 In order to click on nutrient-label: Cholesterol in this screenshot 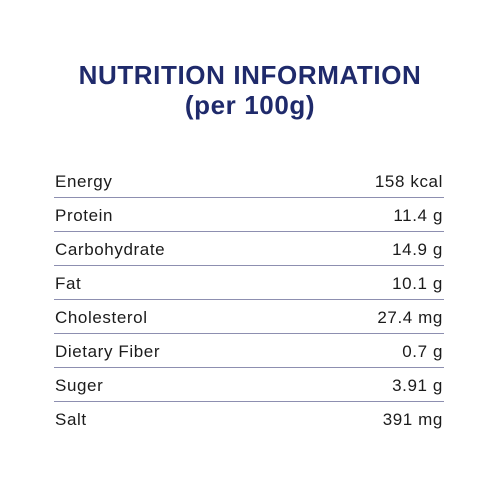, I will do `click(101, 317)`.